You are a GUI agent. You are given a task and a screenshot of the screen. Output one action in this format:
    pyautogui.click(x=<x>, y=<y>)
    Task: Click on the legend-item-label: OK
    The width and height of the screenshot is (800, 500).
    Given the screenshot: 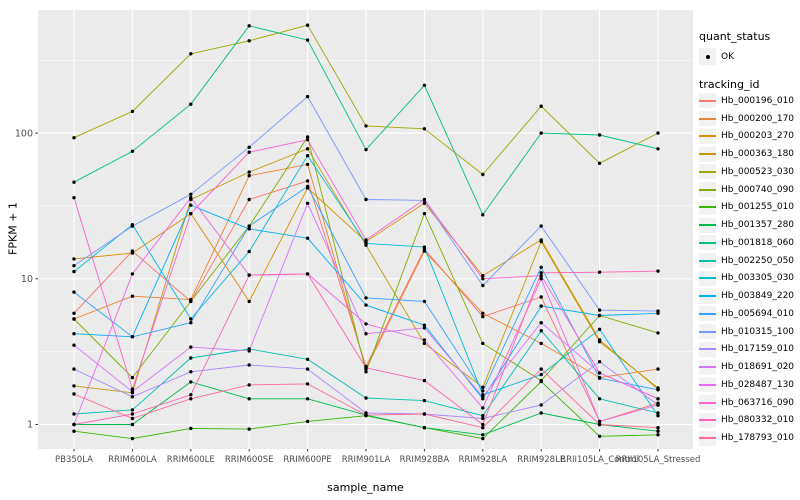 What is the action you would take?
    pyautogui.click(x=727, y=56)
    